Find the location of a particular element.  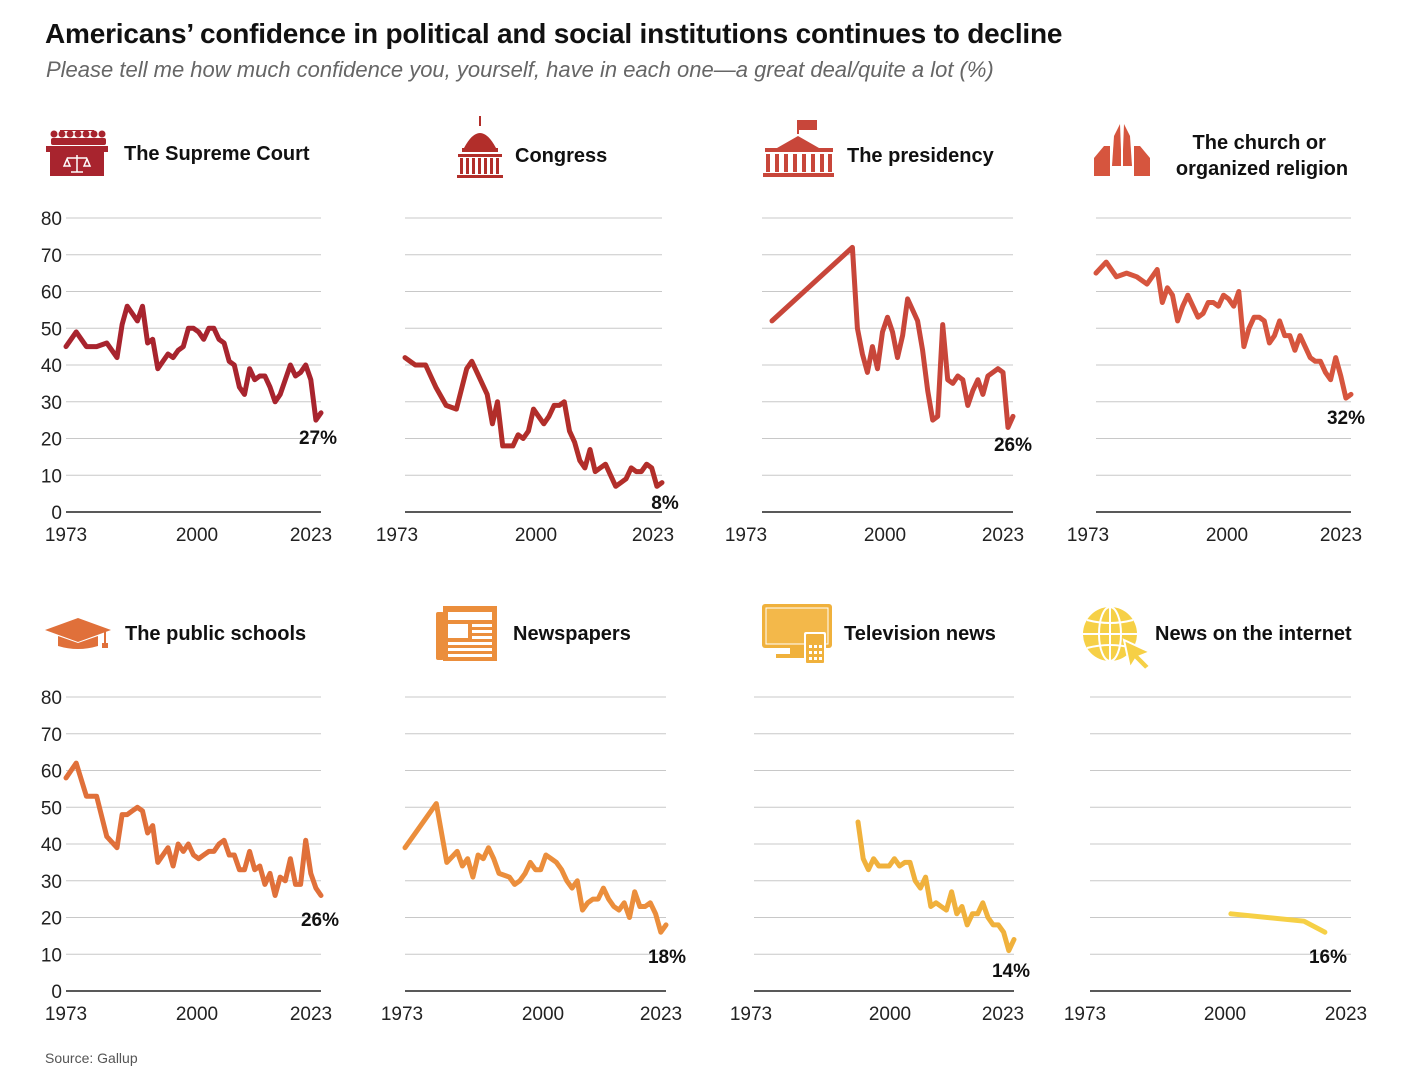

panel-plot-2: 1973 2000 2023 26% is located at coordinates (878, 381).